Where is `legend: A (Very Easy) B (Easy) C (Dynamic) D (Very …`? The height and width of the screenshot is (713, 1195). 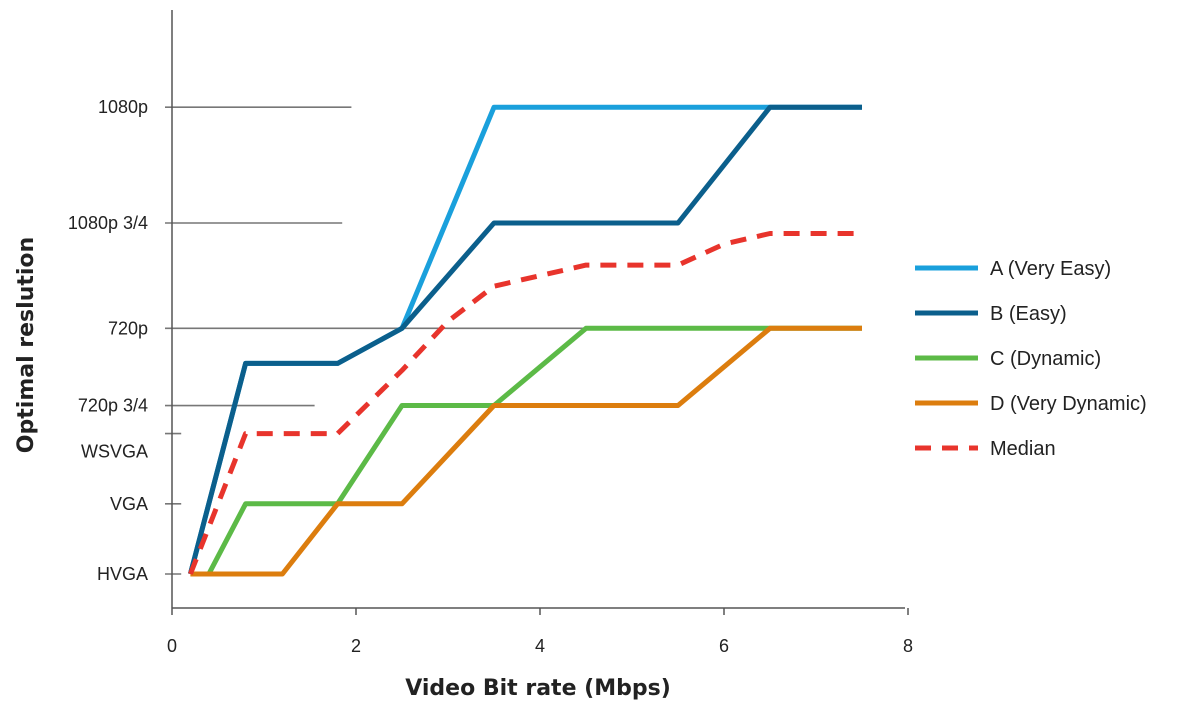 legend: A (Very Easy) B (Easy) C (Dynamic) D (Very … is located at coordinates (1031, 359).